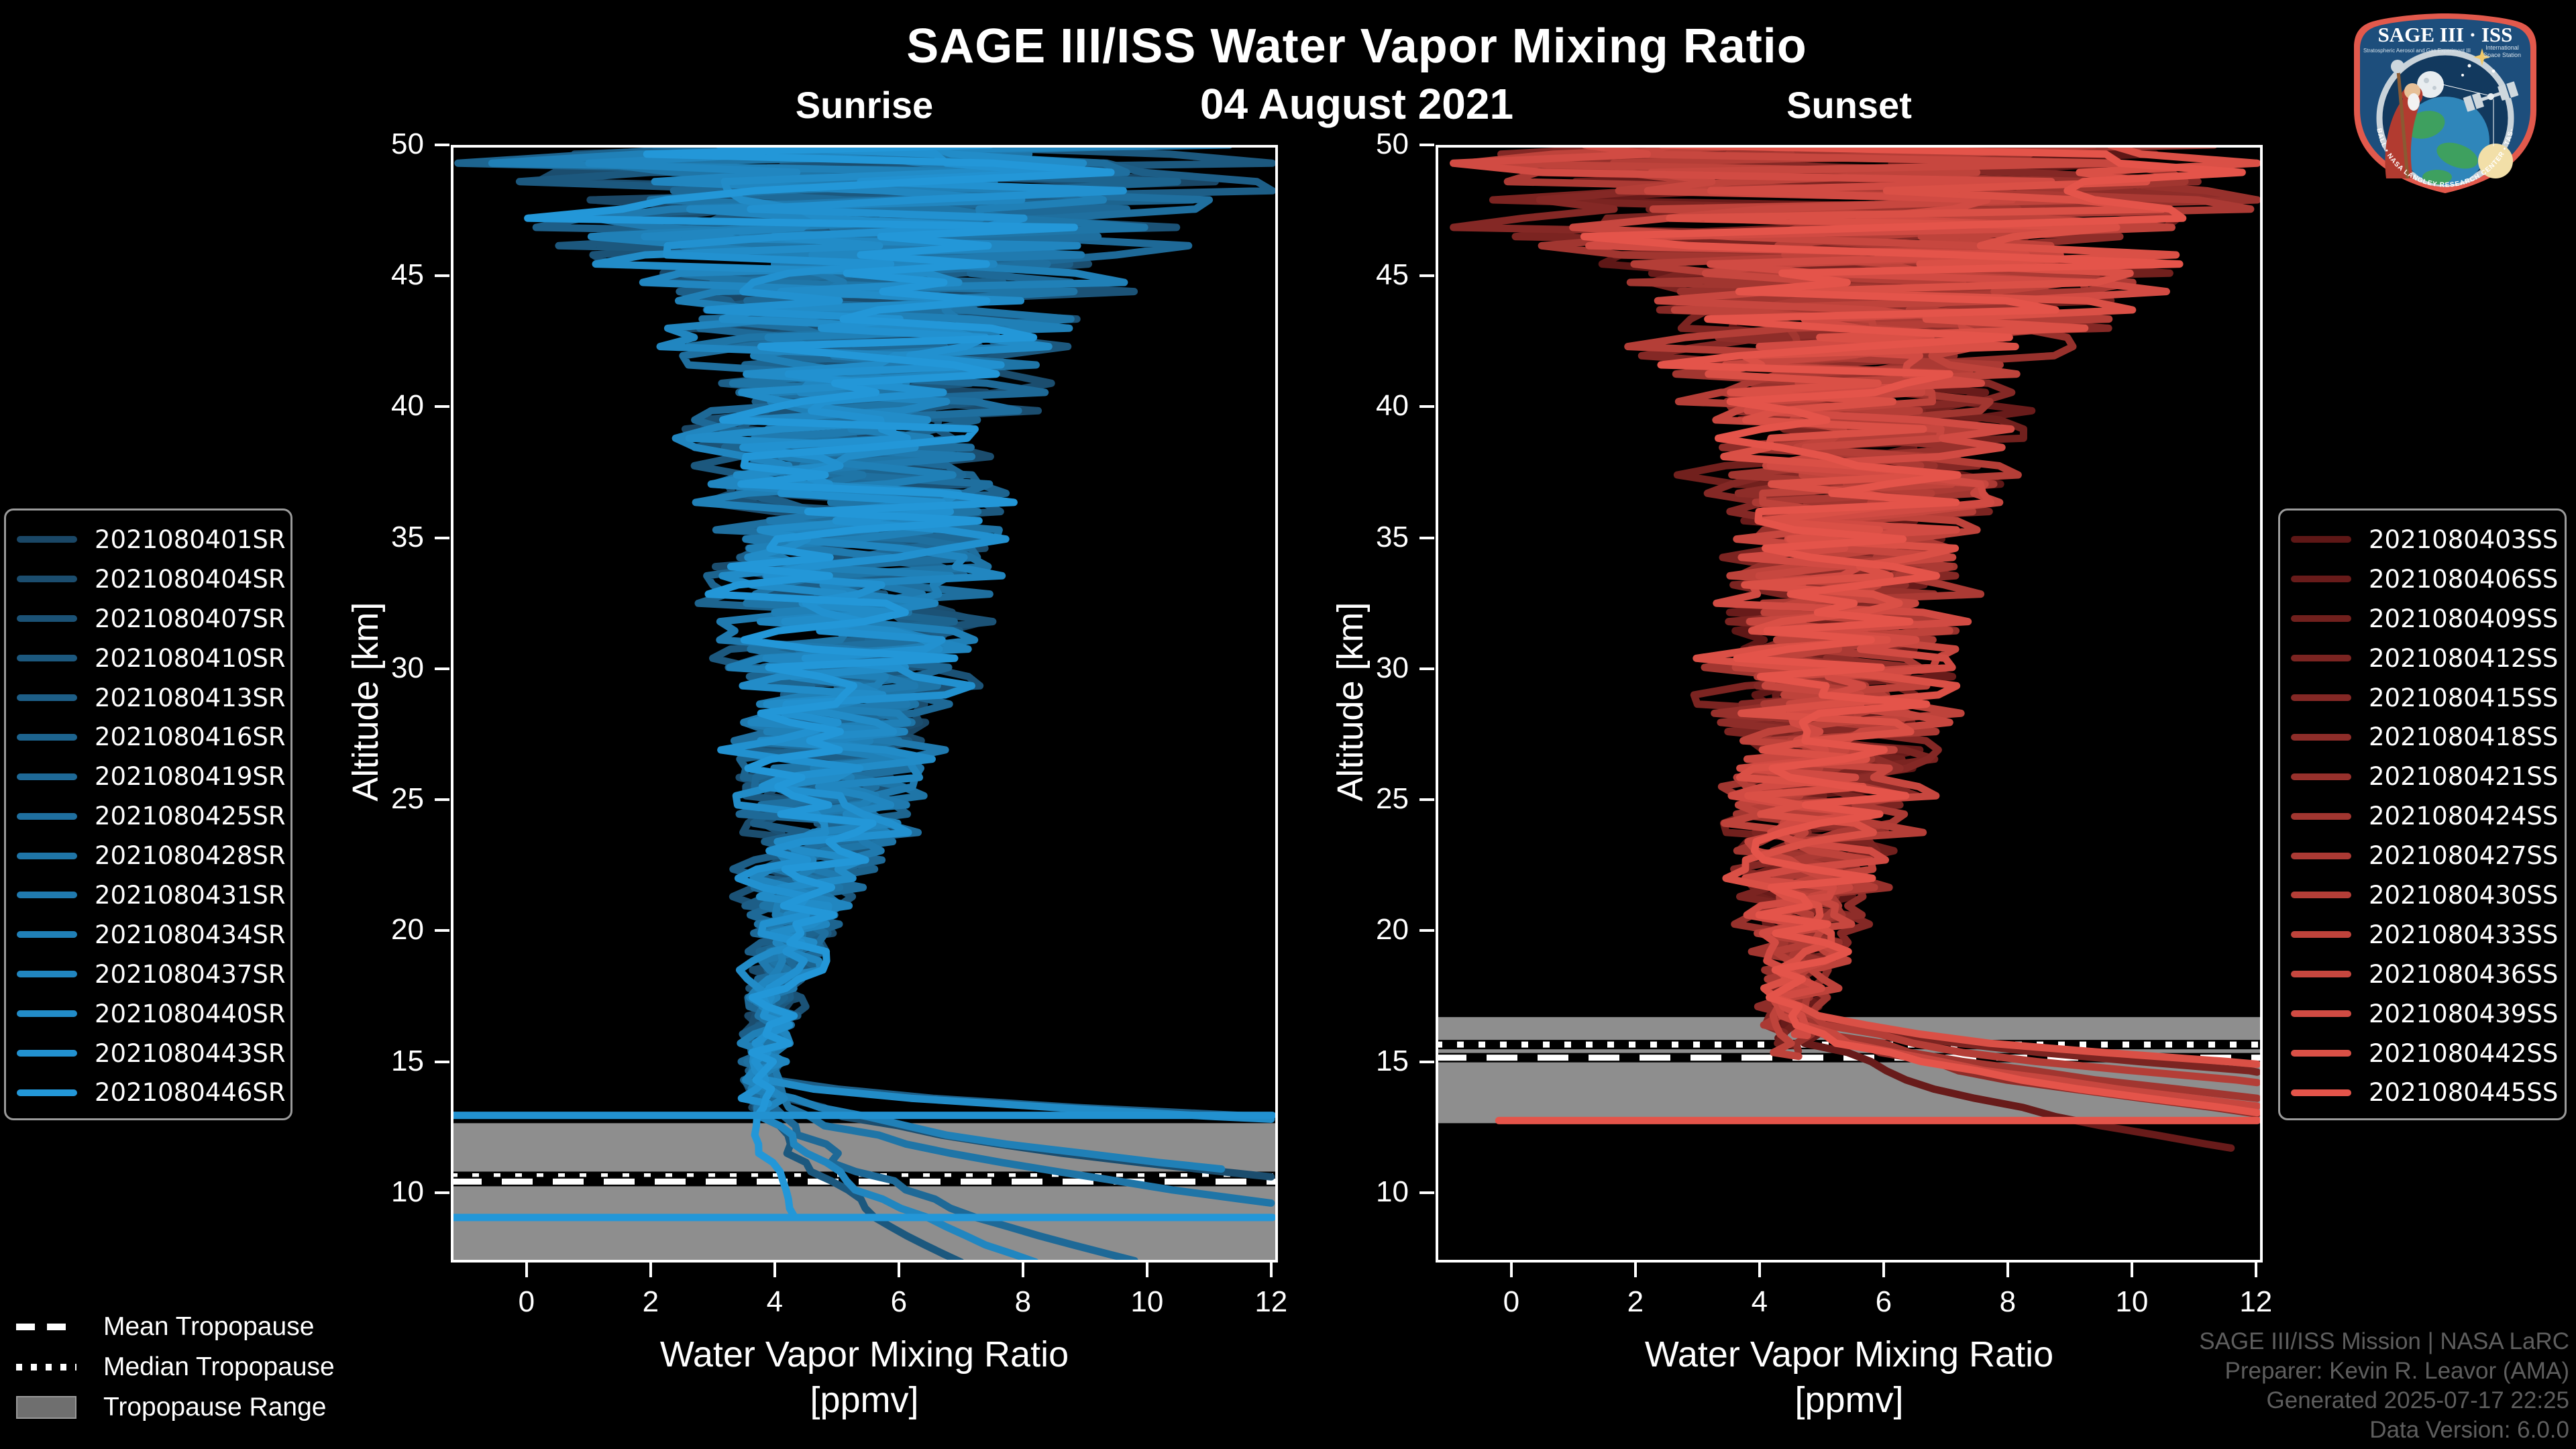 This screenshot has width=2576, height=1449. What do you see at coordinates (148, 658) in the screenshot?
I see `legend-item: 2021080410SR` at bounding box center [148, 658].